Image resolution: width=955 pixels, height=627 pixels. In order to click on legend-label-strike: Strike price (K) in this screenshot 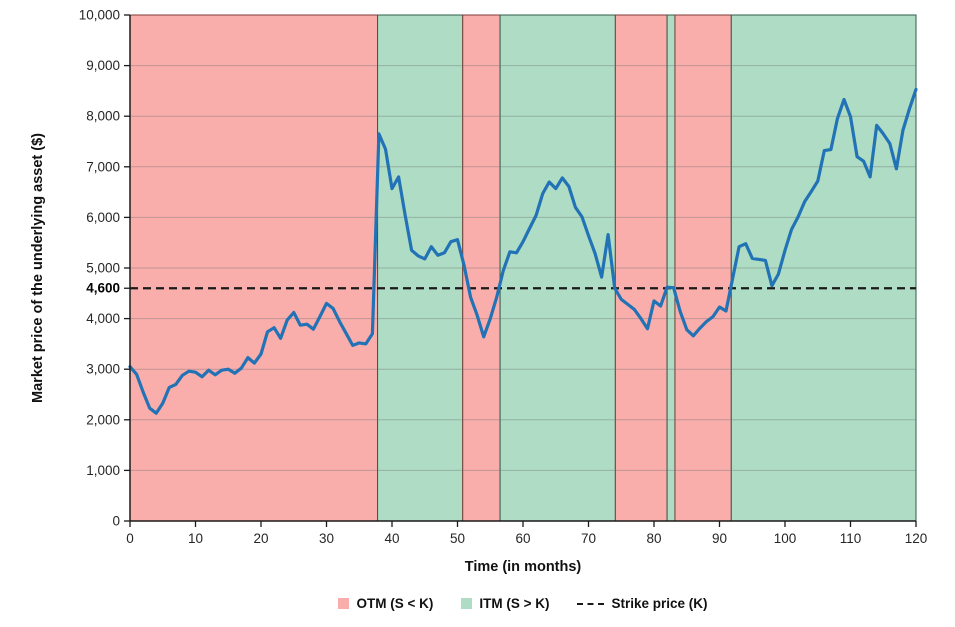, I will do `click(659, 603)`.